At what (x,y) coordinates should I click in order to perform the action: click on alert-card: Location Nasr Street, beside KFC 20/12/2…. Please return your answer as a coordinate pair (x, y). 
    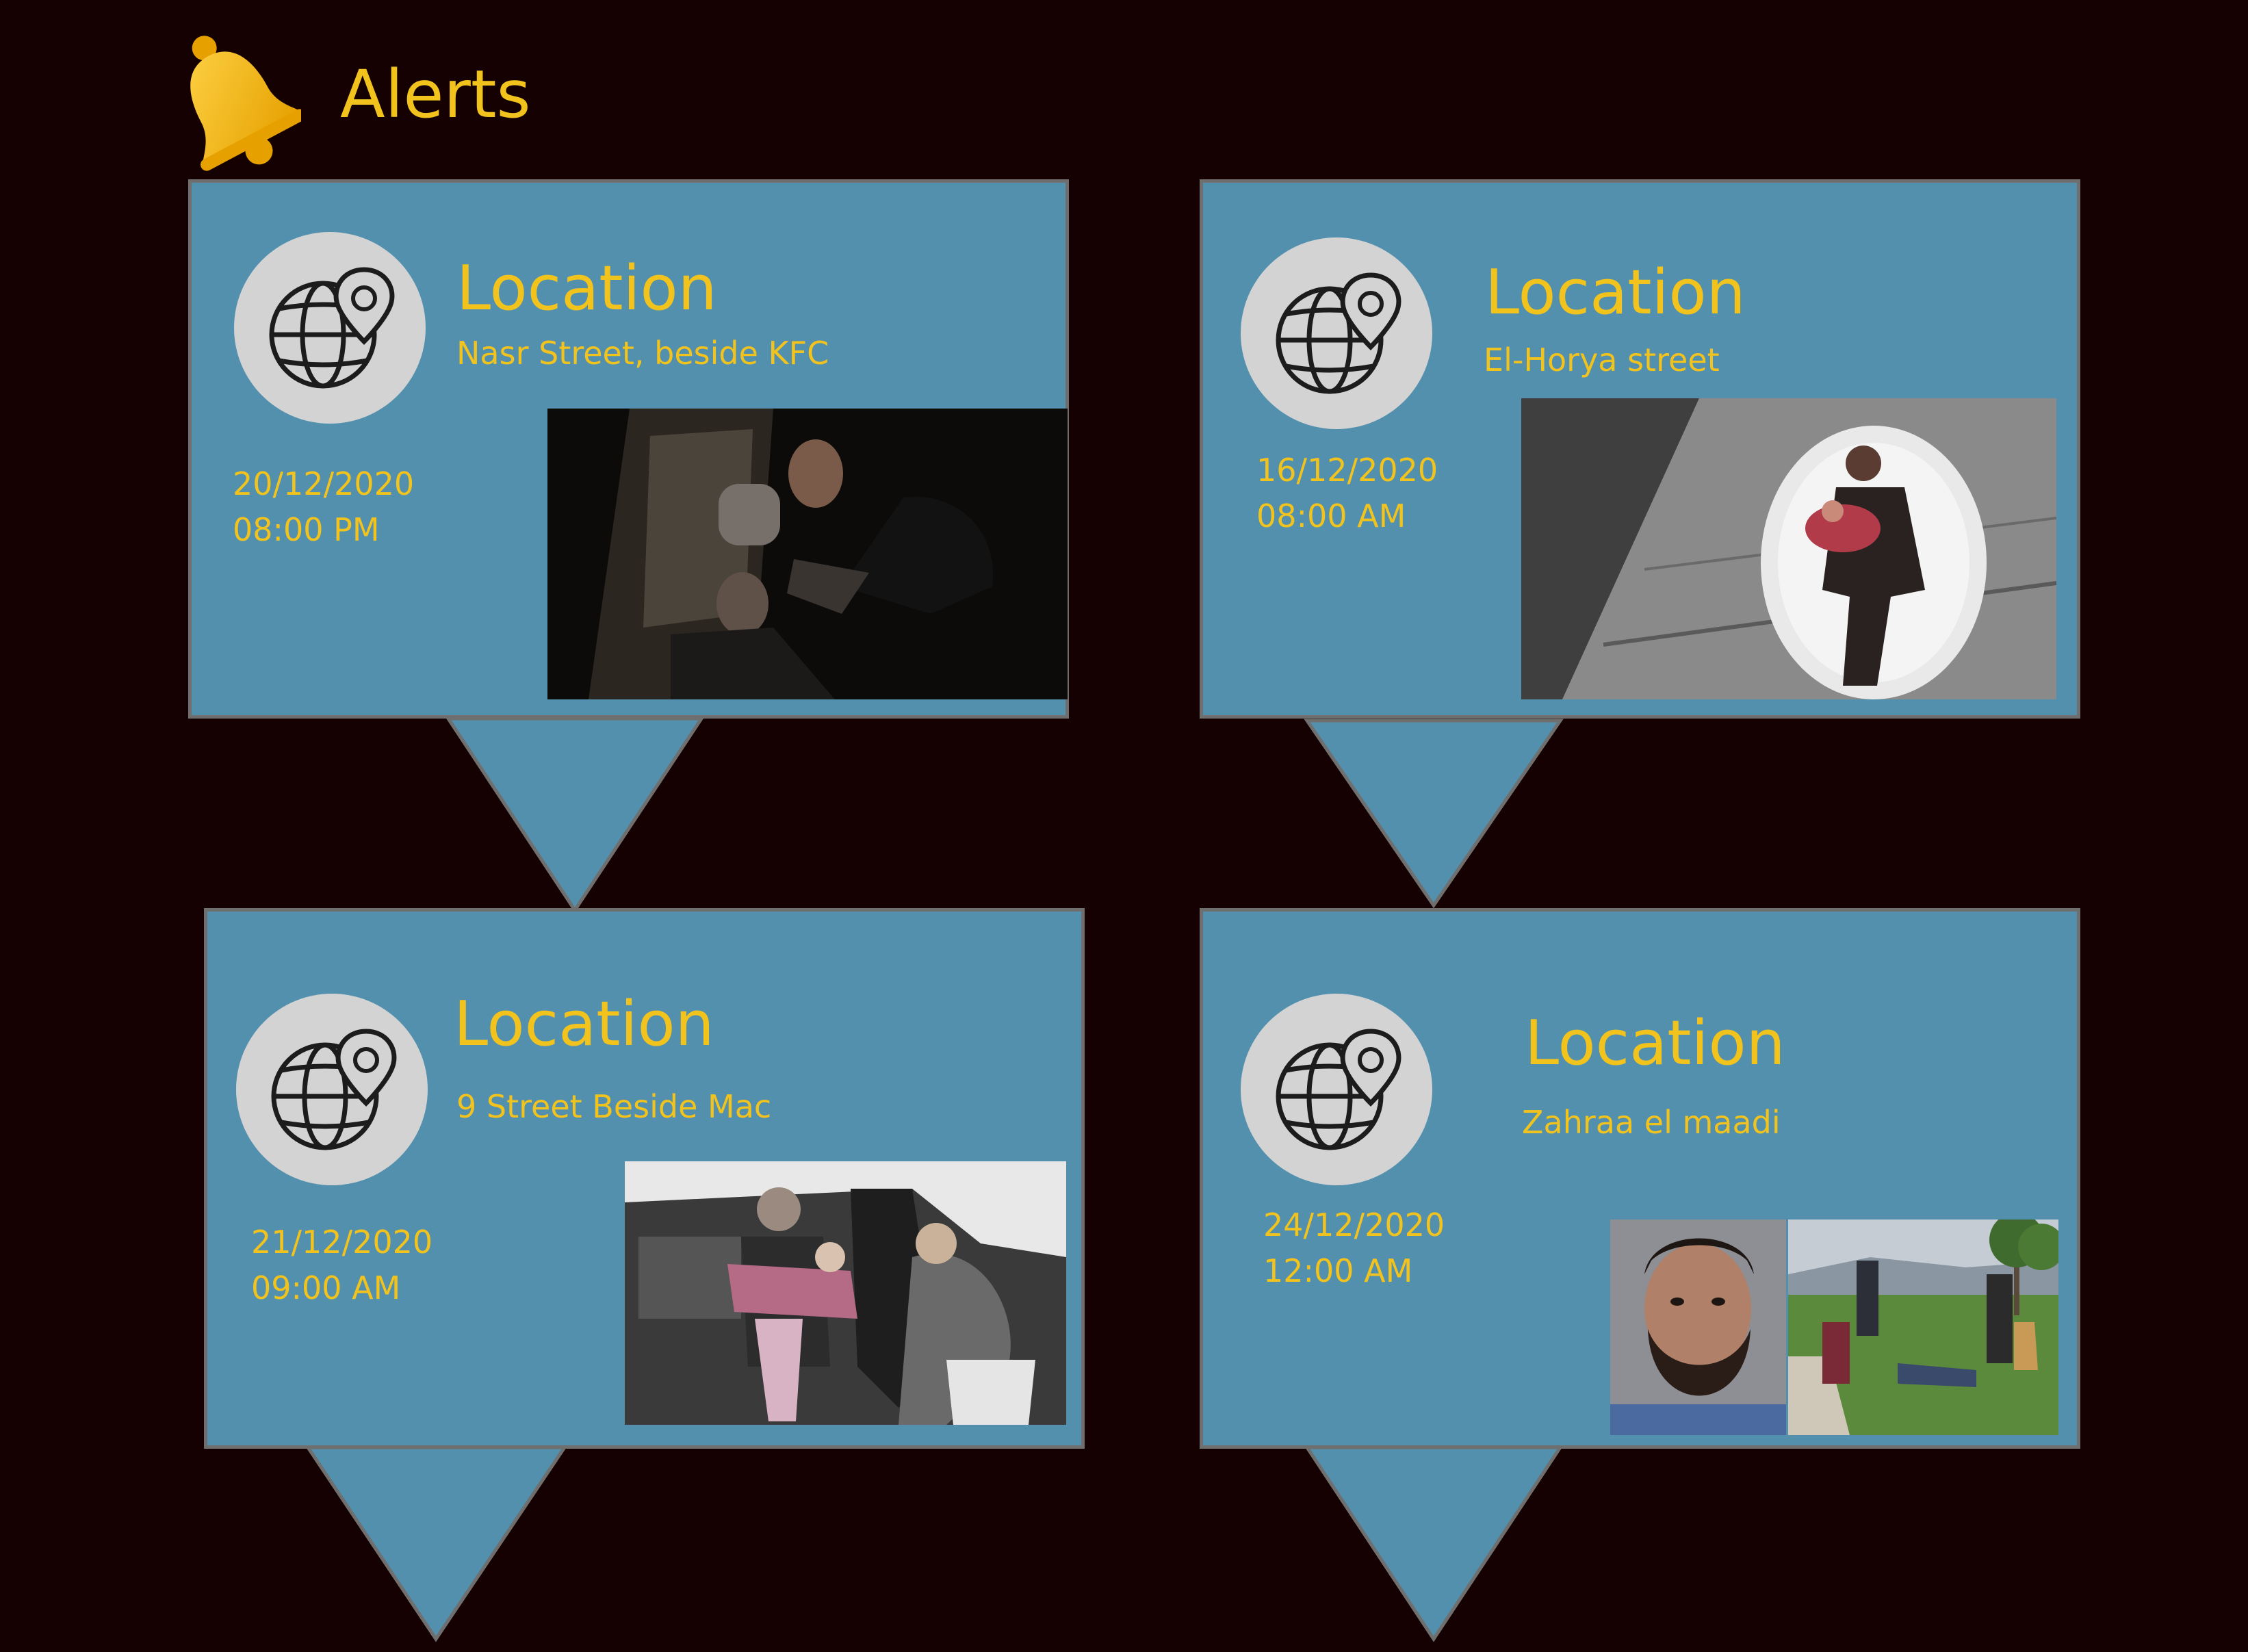
    Looking at the image, I should click on (629, 449).